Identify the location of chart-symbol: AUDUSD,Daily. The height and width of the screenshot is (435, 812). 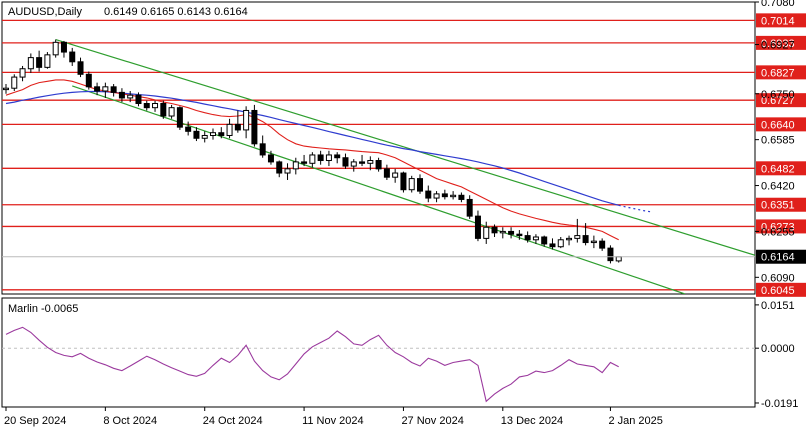
(45, 12).